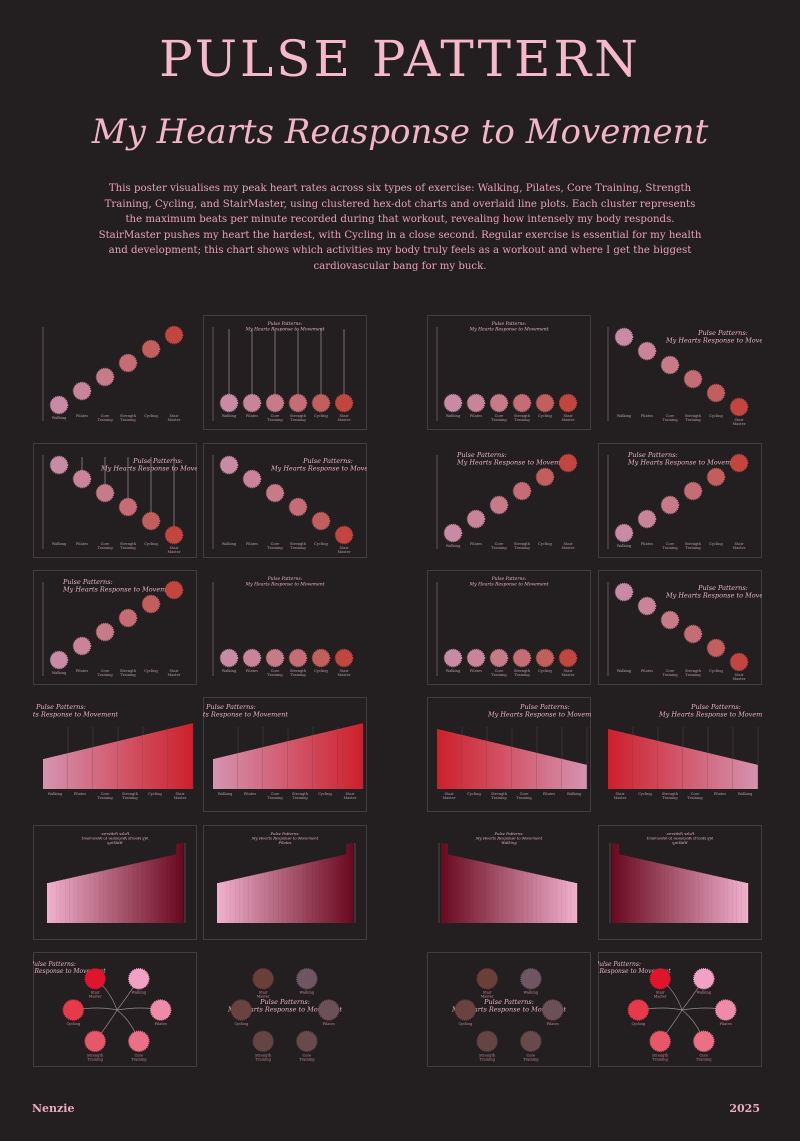 This screenshot has height=1141, width=800. Describe the element at coordinates (95, 1055) in the screenshot. I see `exercise-label: Strength` at that location.